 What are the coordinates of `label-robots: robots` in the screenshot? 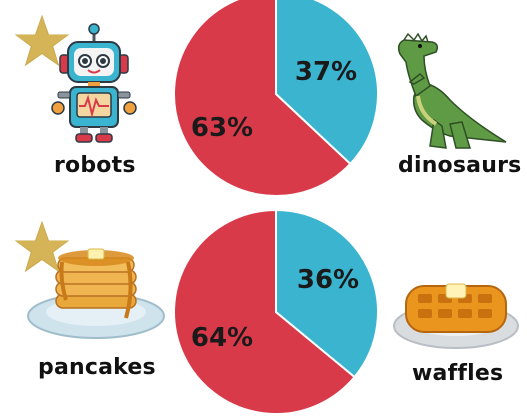 It's located at (95, 165).